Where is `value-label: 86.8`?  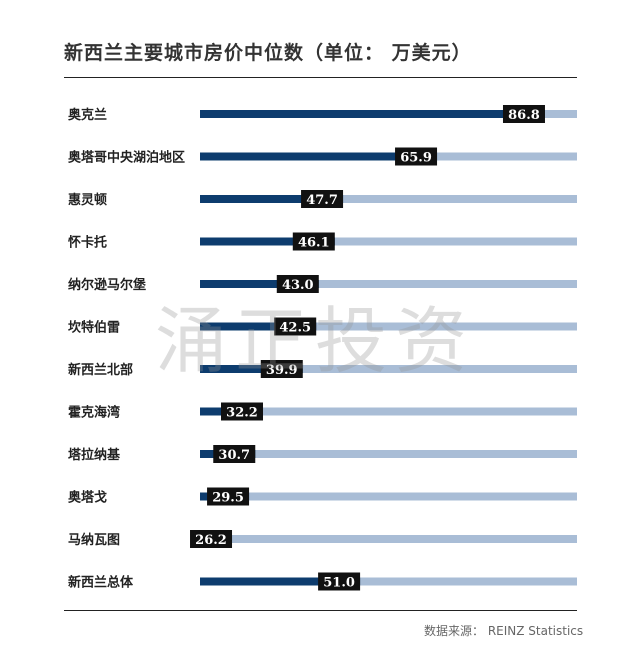 value-label: 86.8 is located at coordinates (524, 115).